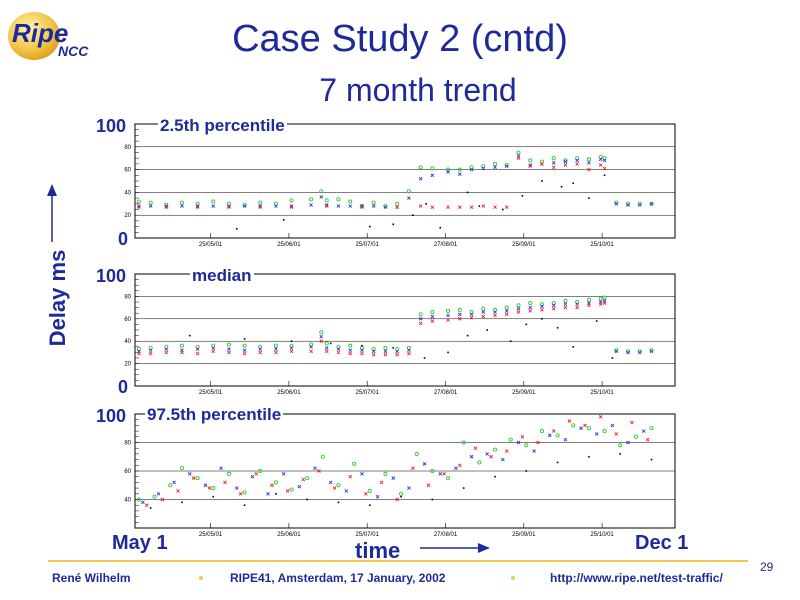 Image resolution: width=800 pixels, height=600 pixels. What do you see at coordinates (289, 535) in the screenshot?
I see `x-tick-label: 25/06/01` at bounding box center [289, 535].